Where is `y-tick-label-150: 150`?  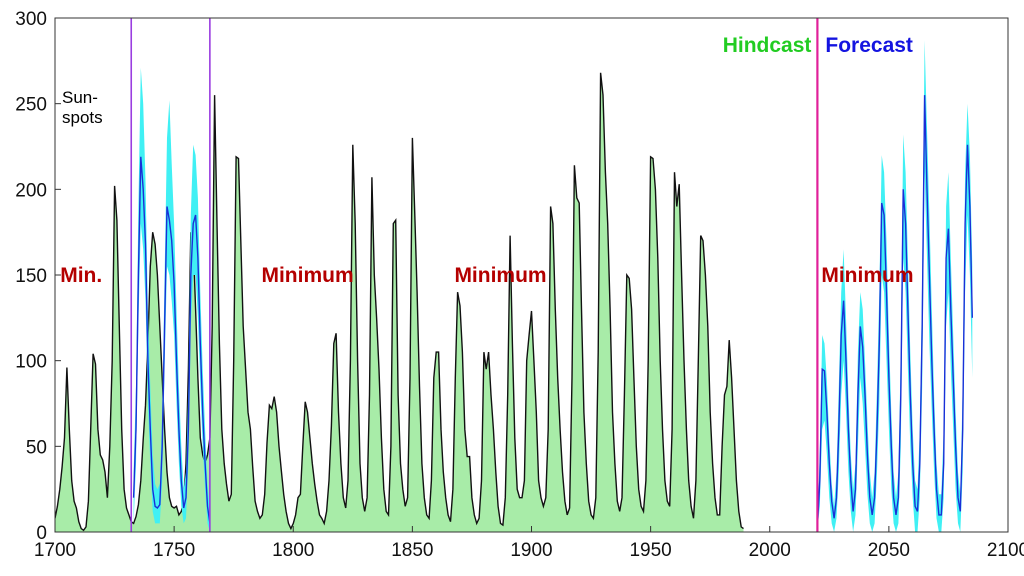 y-tick-label-150: 150 is located at coordinates (31, 276).